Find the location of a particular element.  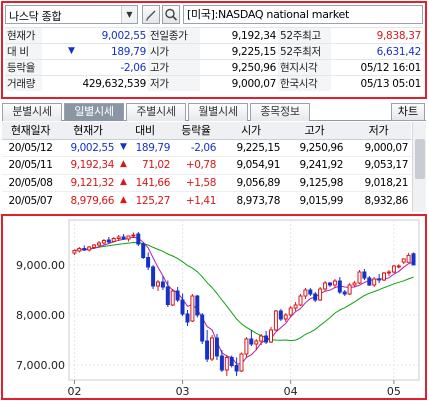

table-cell: 9,125,98 is located at coordinates (314, 182).